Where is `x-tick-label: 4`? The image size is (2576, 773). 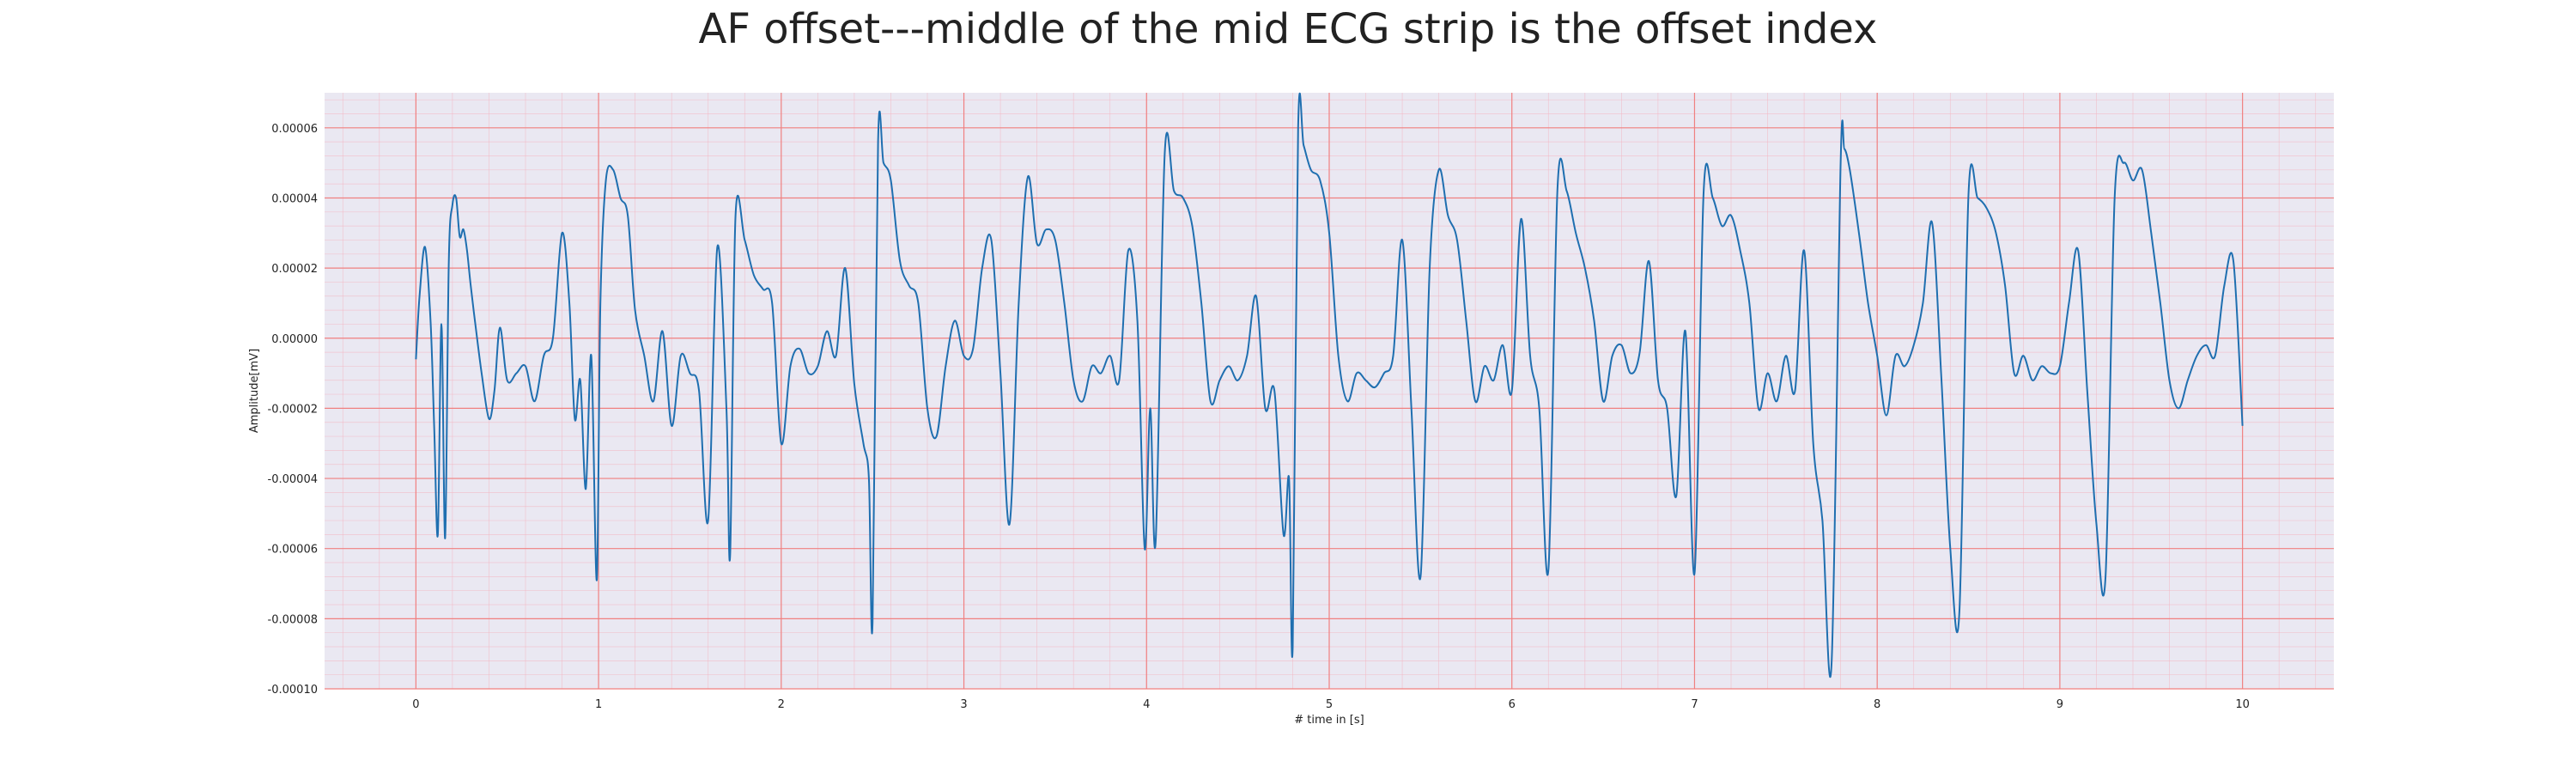 x-tick-label: 4 is located at coordinates (1146, 704).